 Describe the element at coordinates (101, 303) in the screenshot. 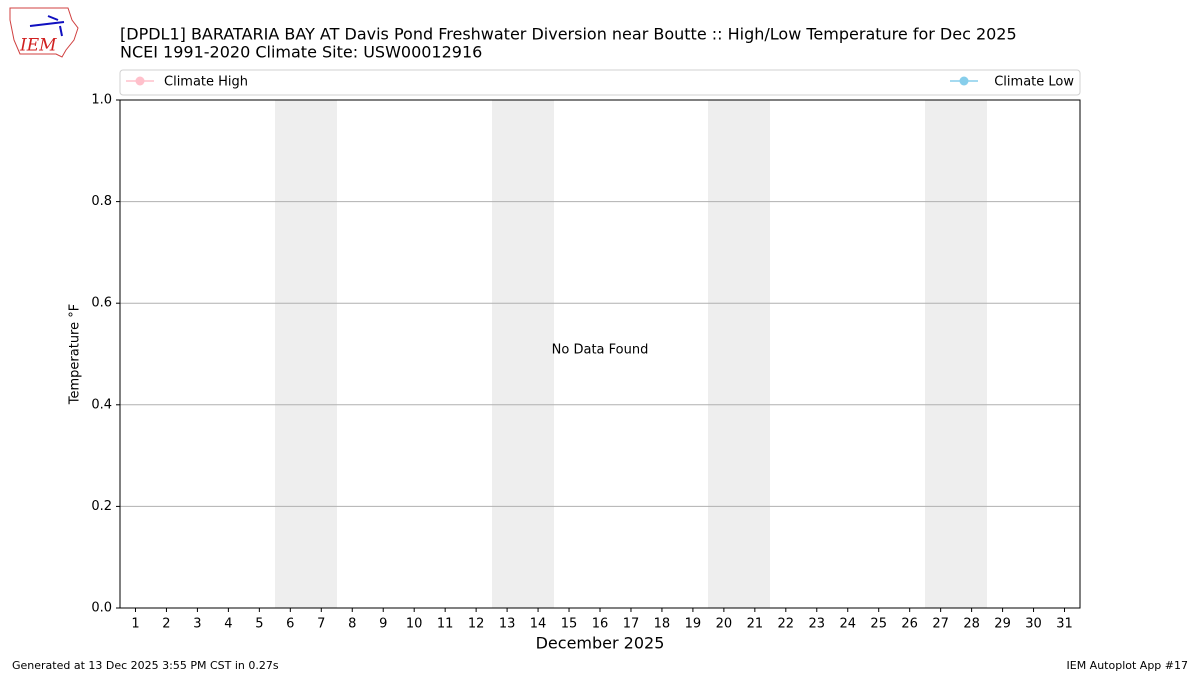

I see `y-tick-label: 0.6` at that location.